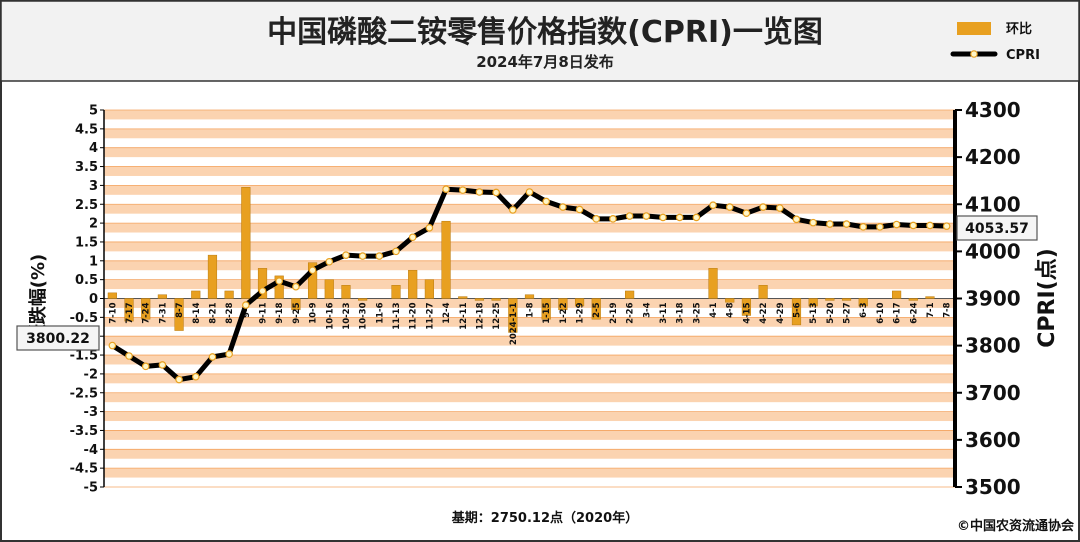 The width and height of the screenshot is (1080, 542). I want to click on left-tick--2.5: -2.5, so click(84, 393).